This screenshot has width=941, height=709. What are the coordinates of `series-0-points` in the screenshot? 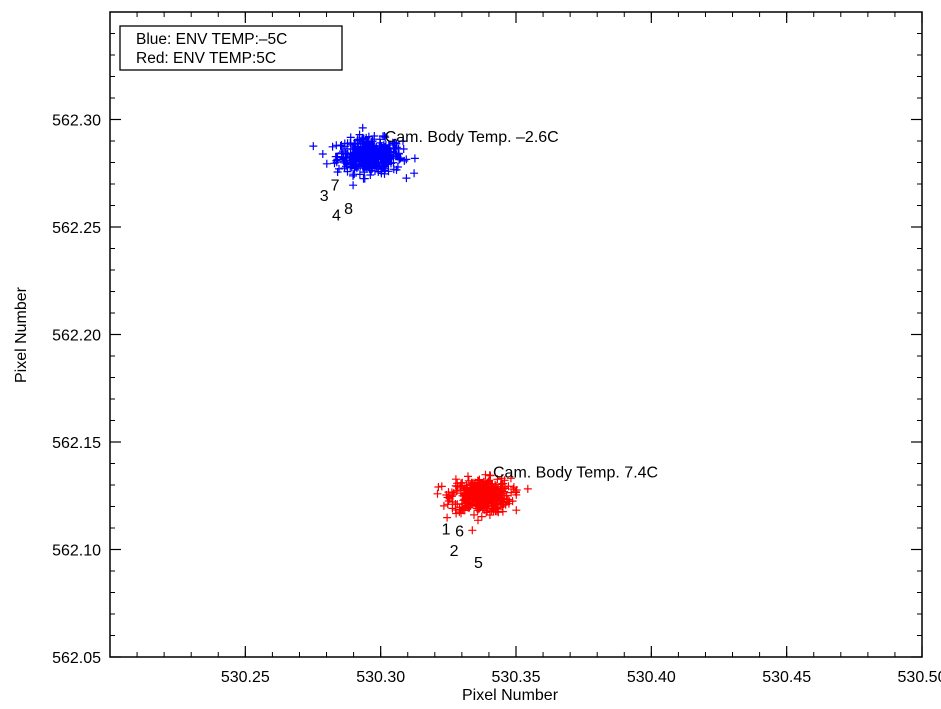 It's located at (364, 156).